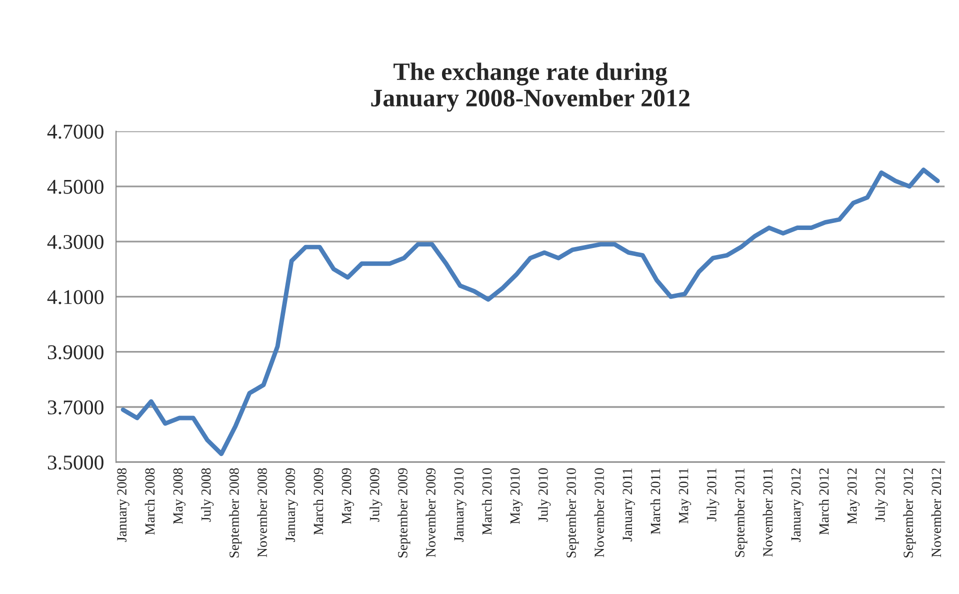 The height and width of the screenshot is (594, 959). What do you see at coordinates (76, 407) in the screenshot?
I see `y-tick-label: 3.7000` at bounding box center [76, 407].